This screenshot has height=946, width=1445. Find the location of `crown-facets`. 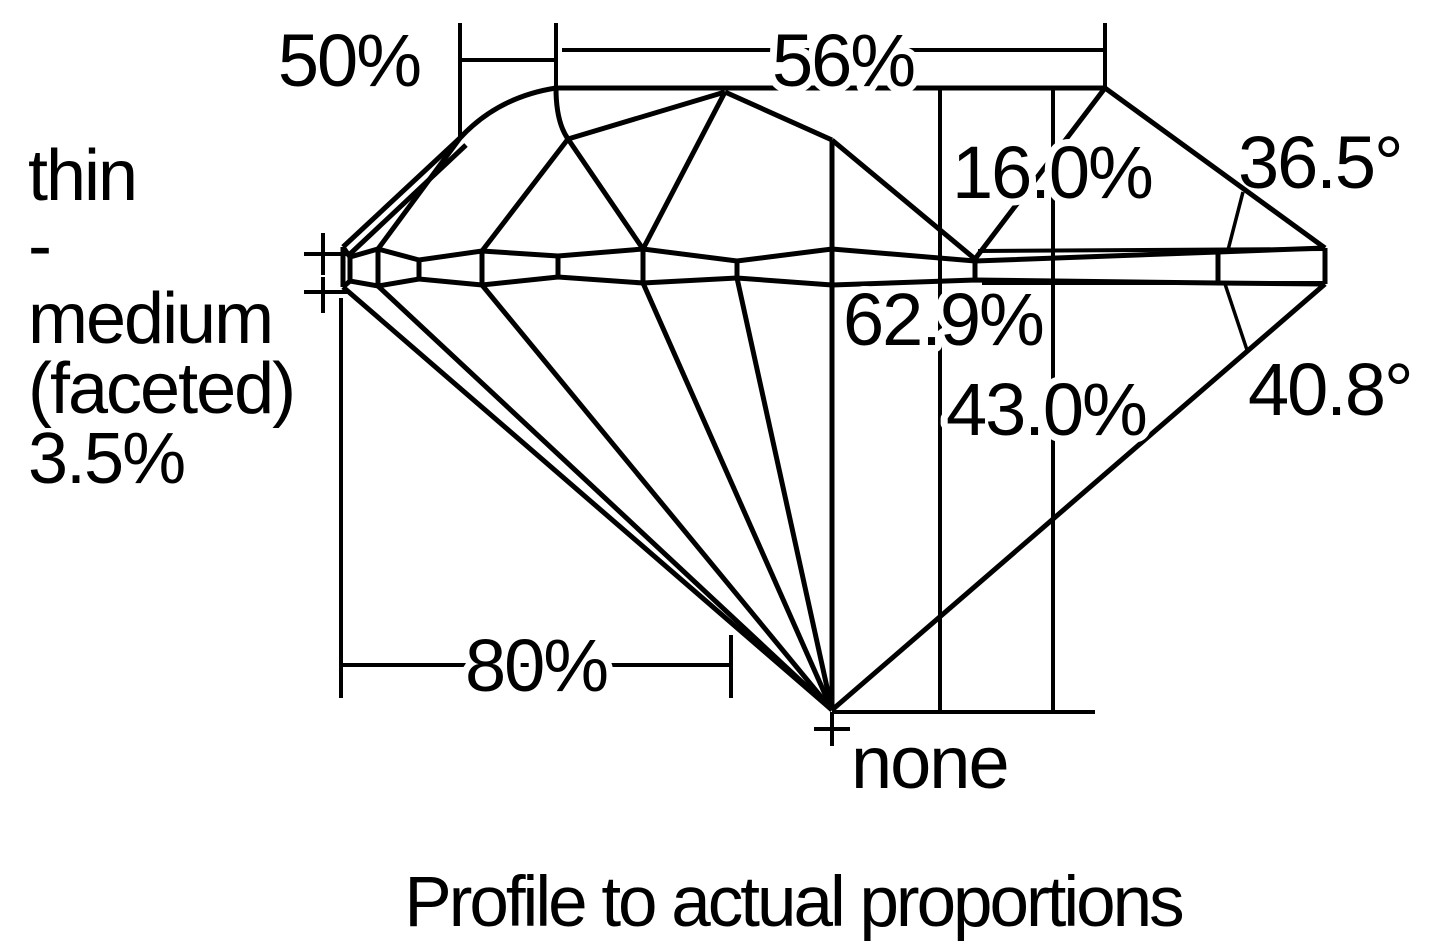

crown-facets is located at coordinates (834, 173).